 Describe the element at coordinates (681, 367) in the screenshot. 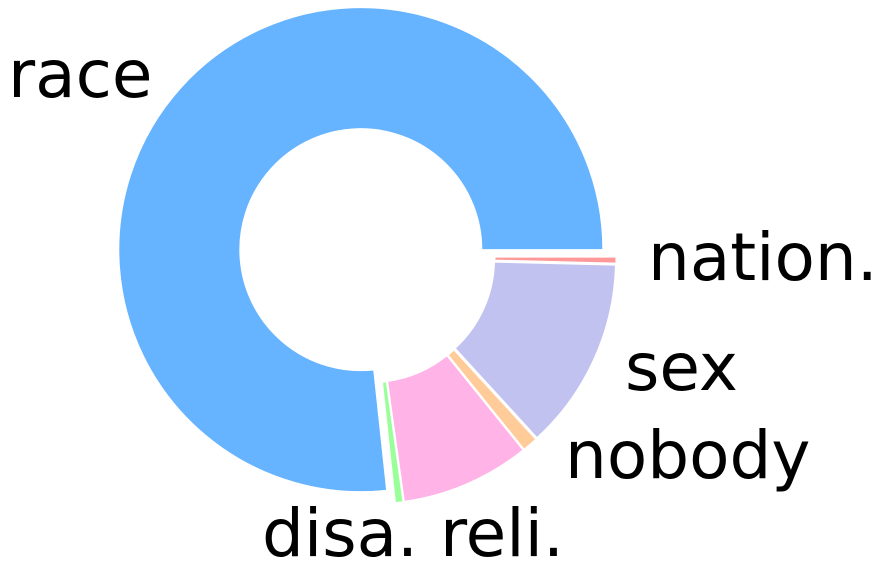

I see `label-sex: sex` at that location.